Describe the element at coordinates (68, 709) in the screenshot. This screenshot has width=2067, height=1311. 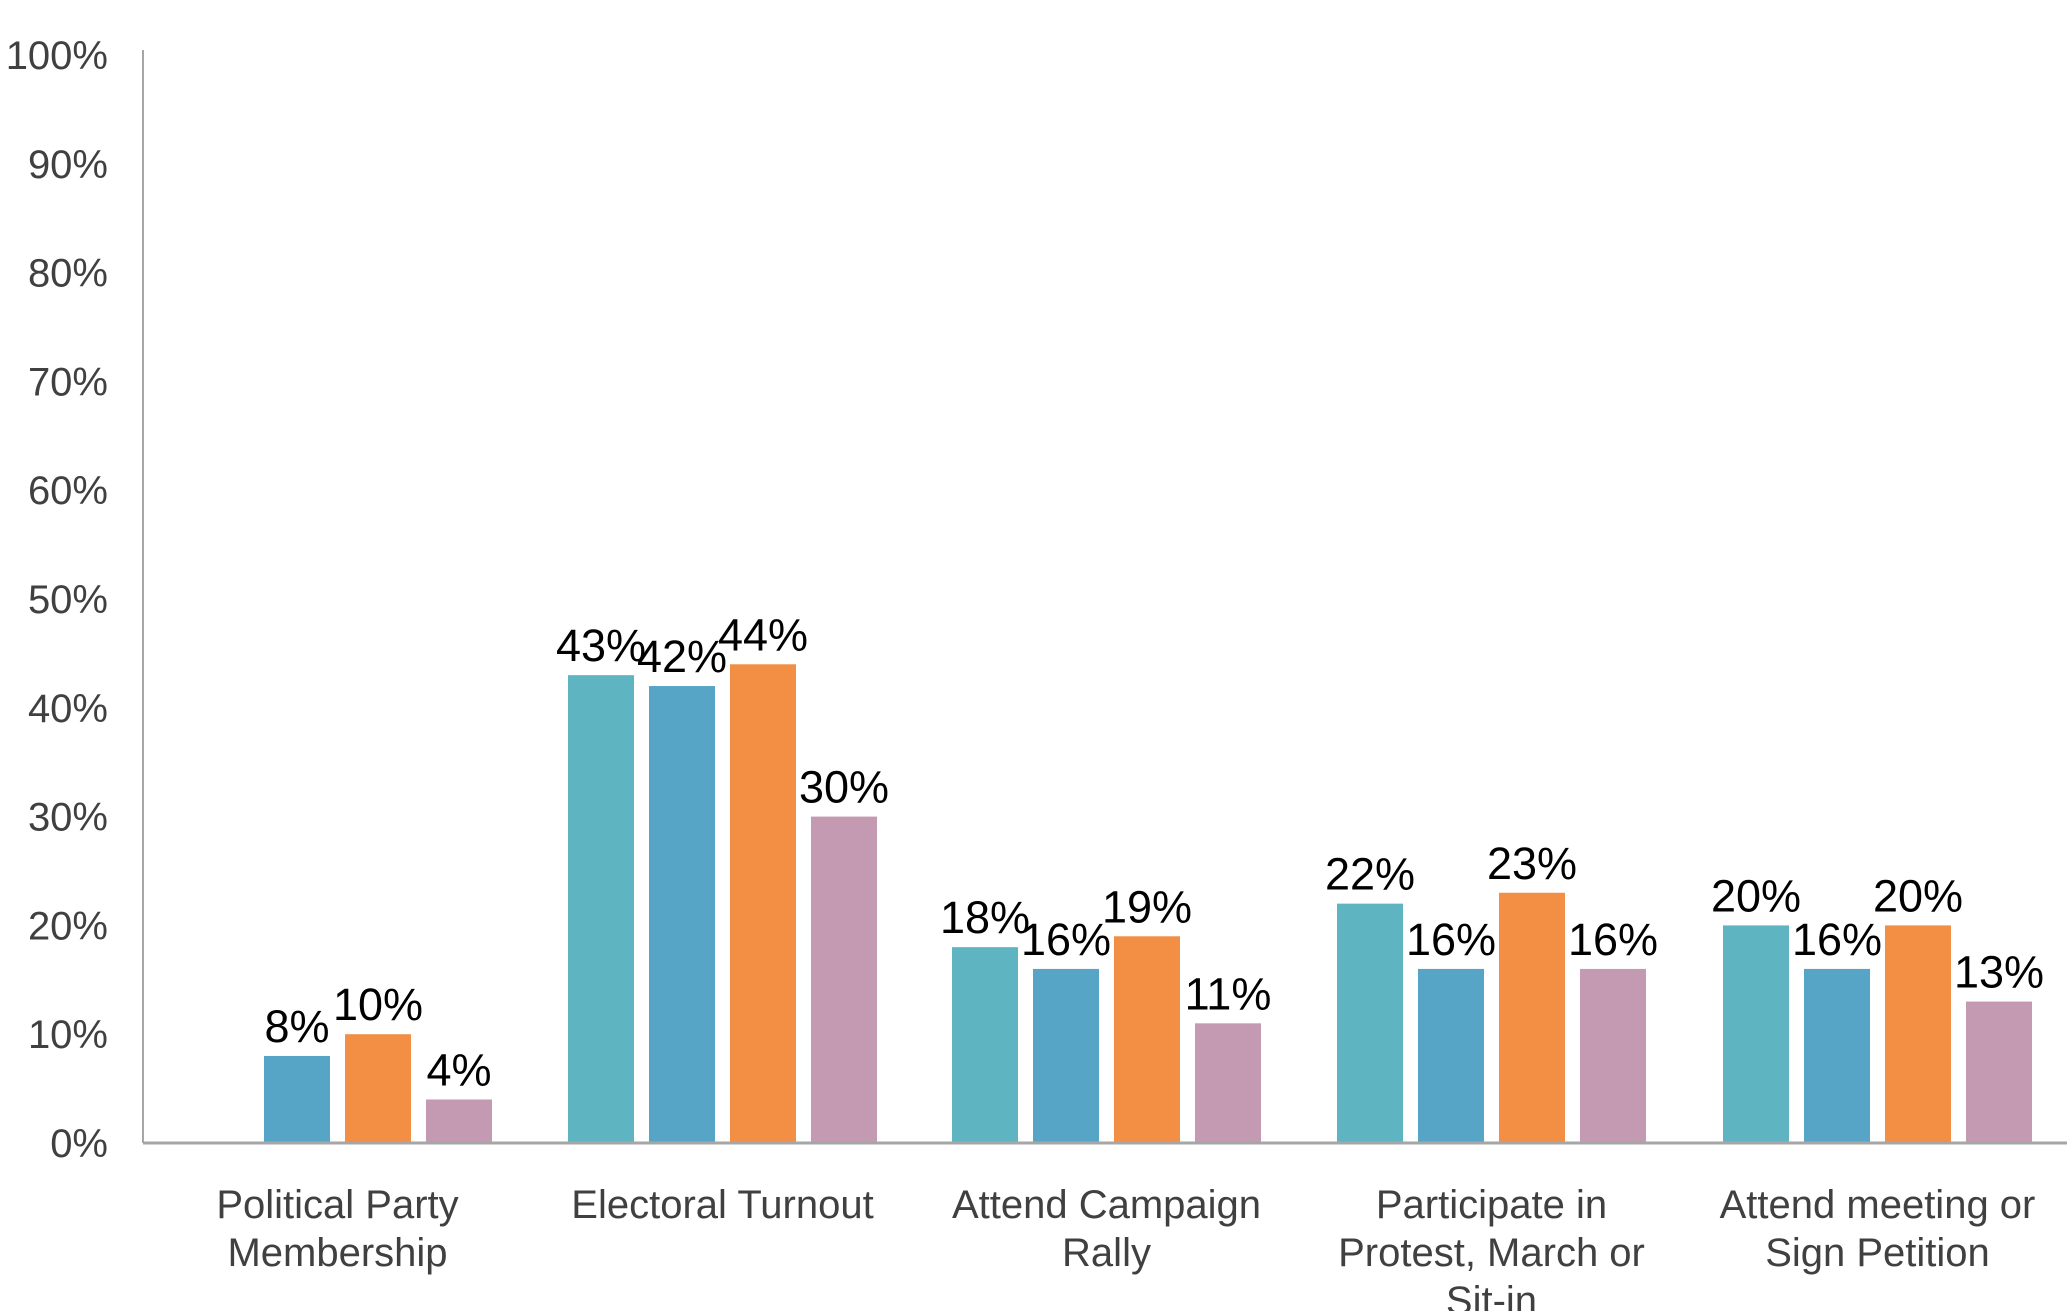
I see `y-tick-label: 40%` at that location.